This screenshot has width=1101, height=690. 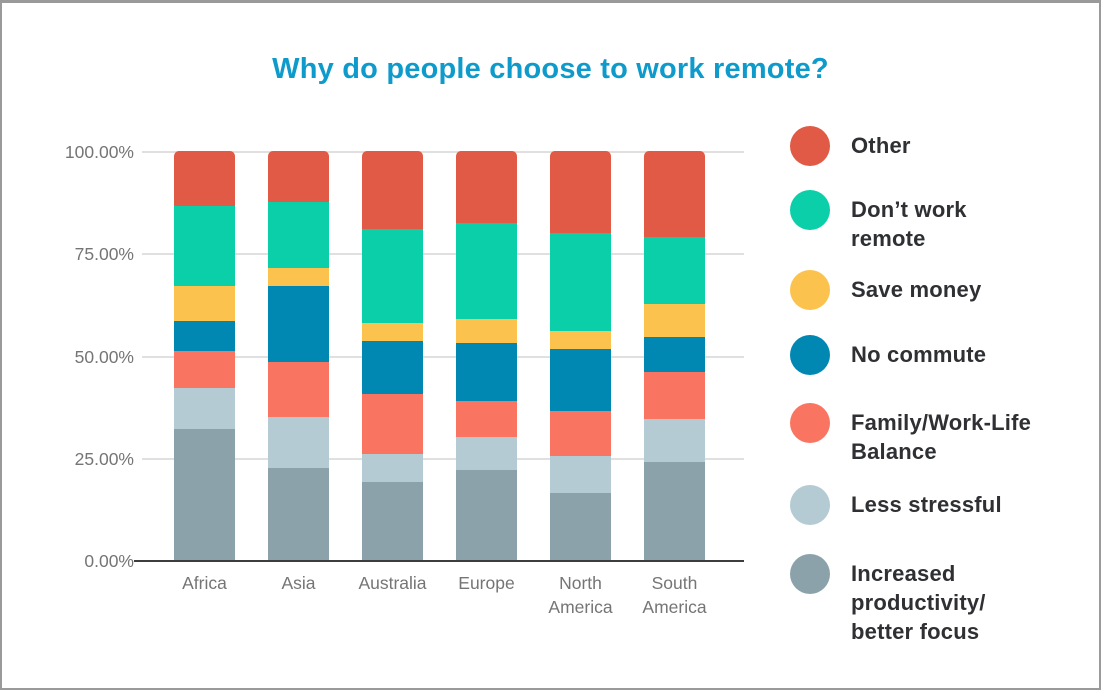 I want to click on bar-north-america-segment-no-commute, so click(x=580, y=380).